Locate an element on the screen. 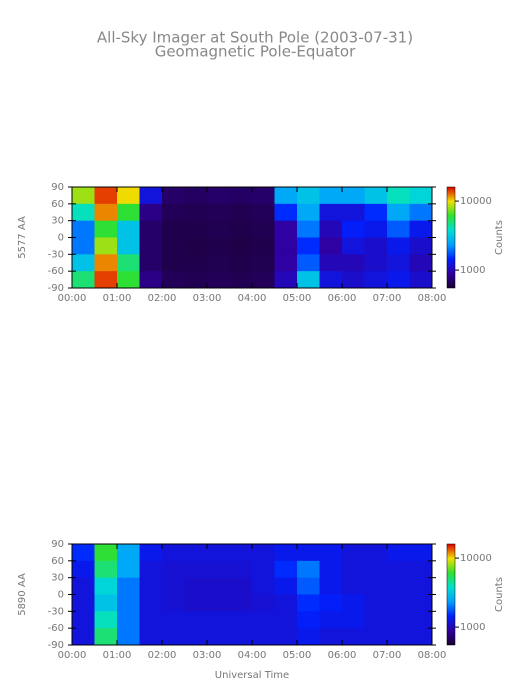 This screenshot has width=510, height=680. y-axis-label: 5577 AA is located at coordinates (22, 237).